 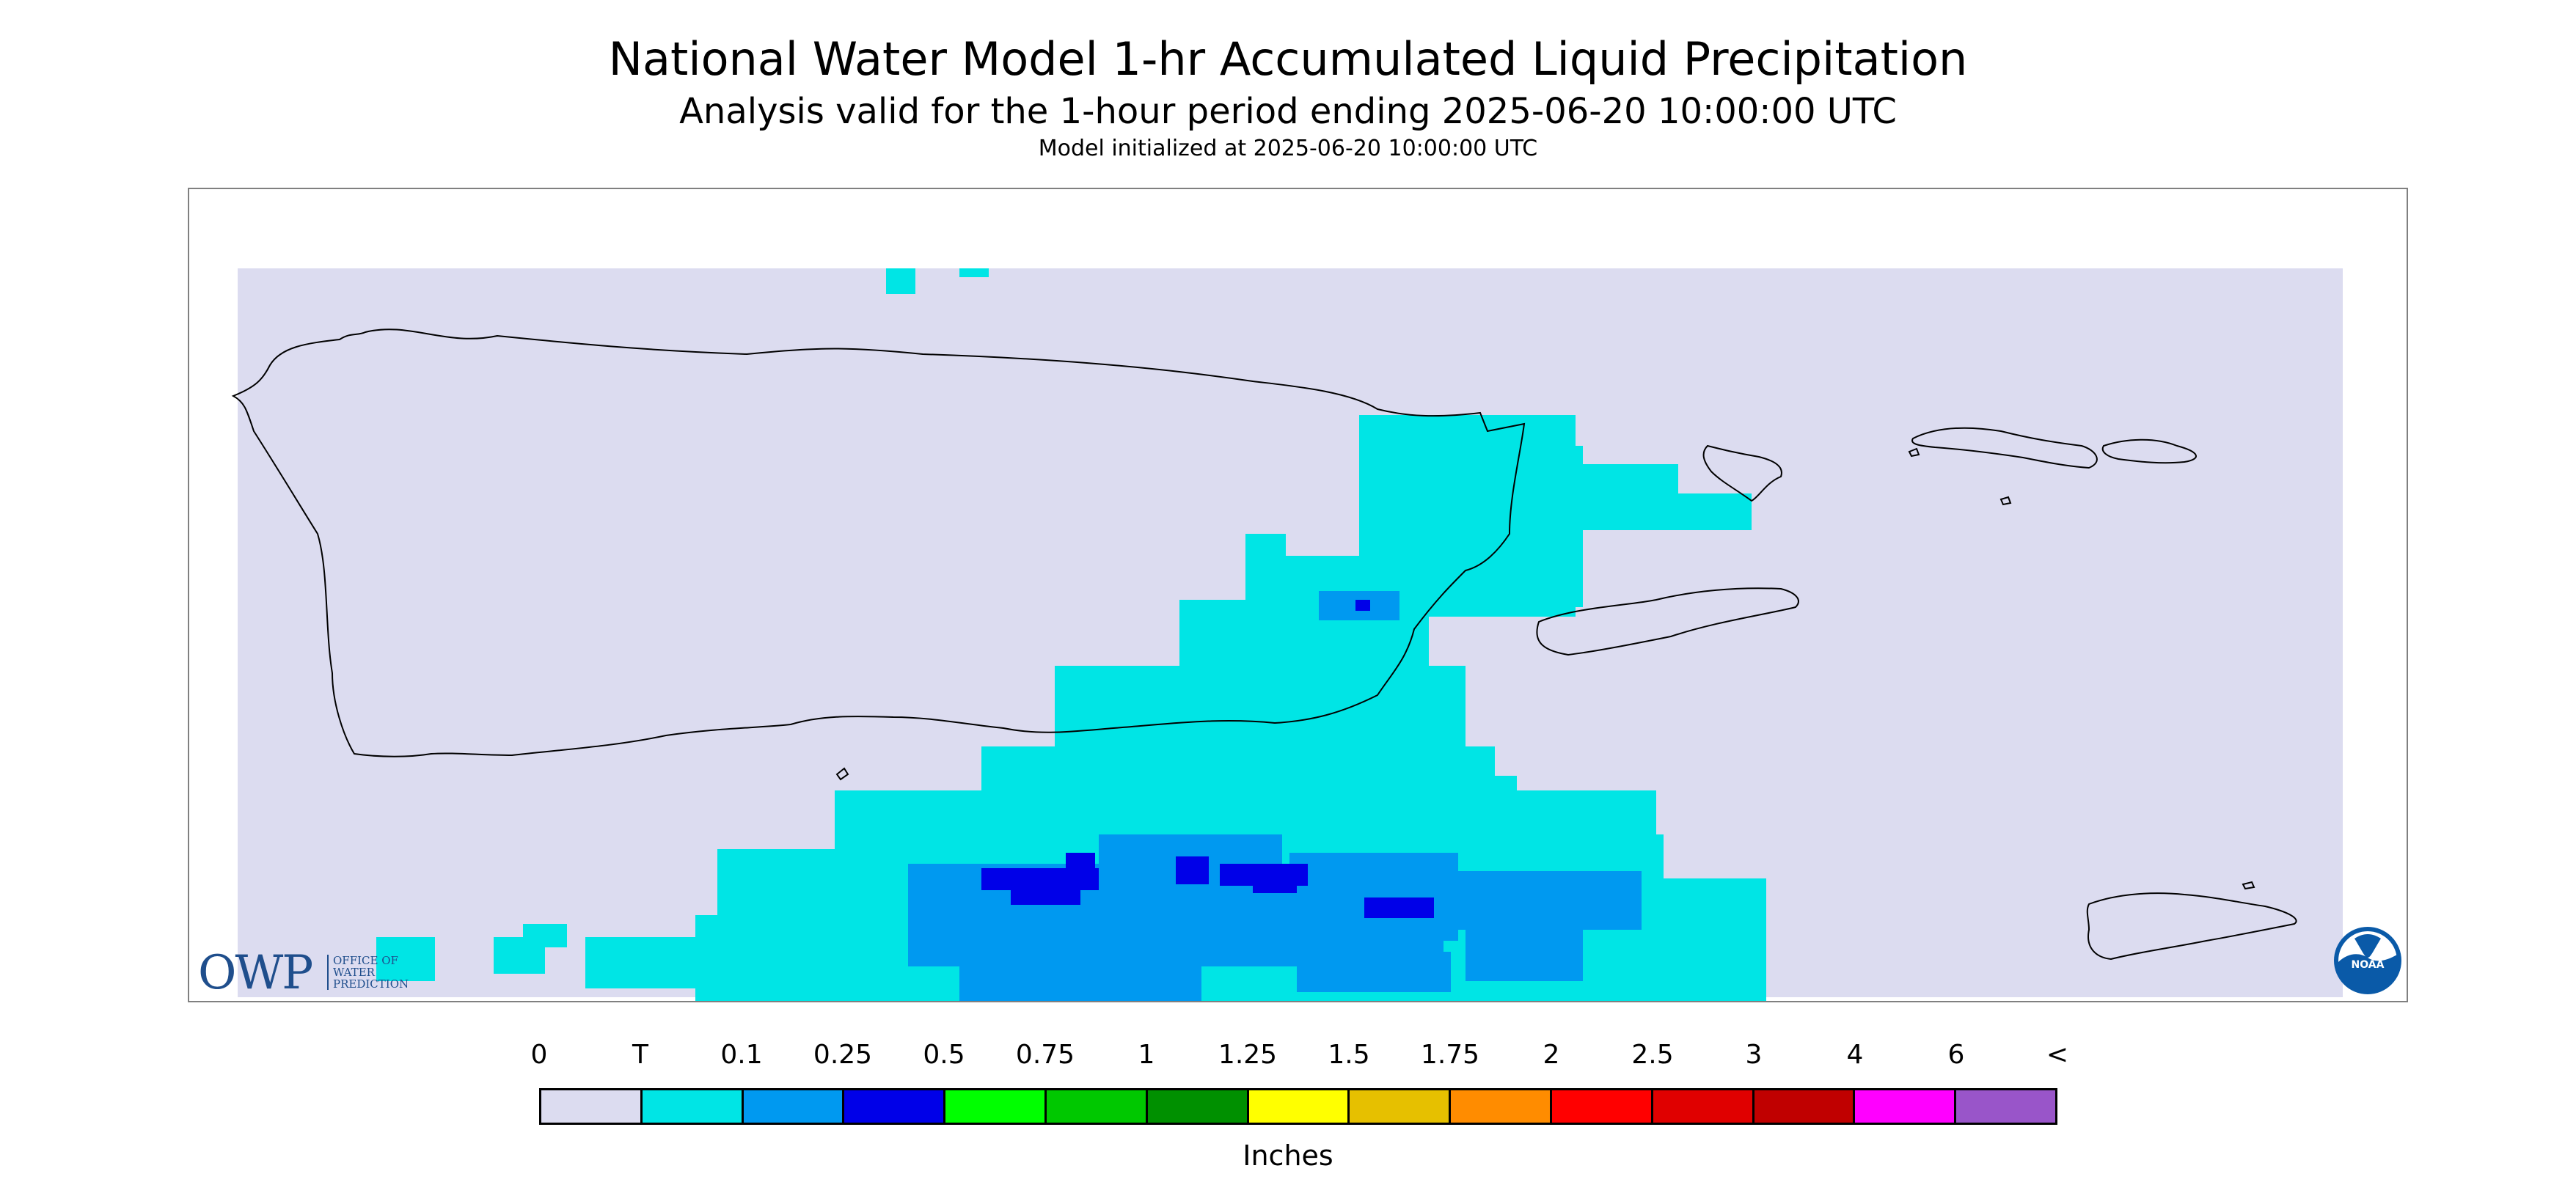 What do you see at coordinates (1288, 1058) in the screenshot?
I see `legend-tick-labels: 0 T 0.1 0.25 0.5 0.75 1 1.25 1.5 1.75 2 2.5 3 4 6 <` at bounding box center [1288, 1058].